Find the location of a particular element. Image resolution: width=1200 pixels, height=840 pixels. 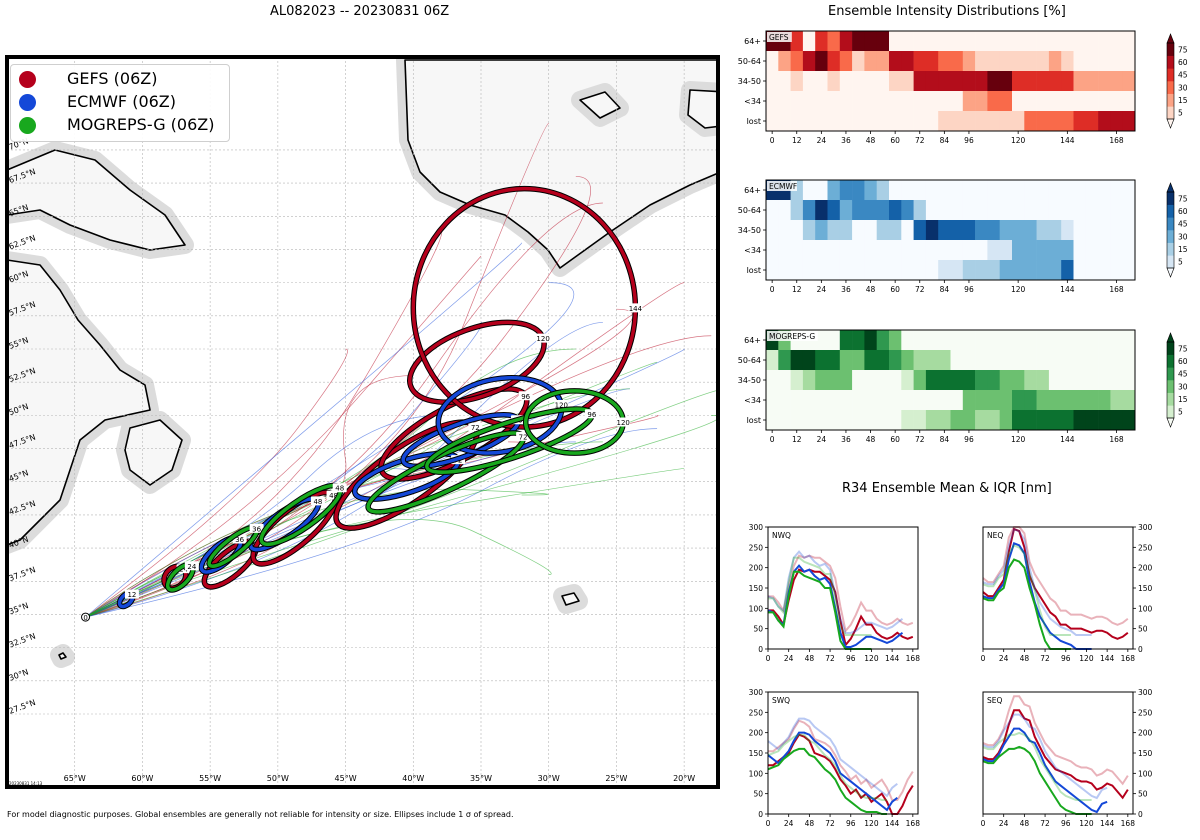

ellipse-label-gefs-72: 72 is located at coordinates (475, 428).